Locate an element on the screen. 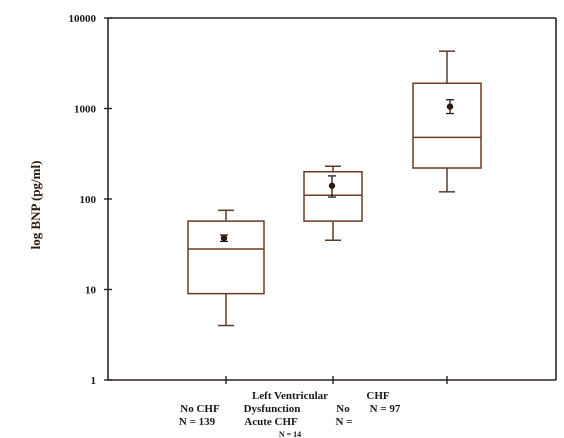 This screenshot has width=564, height=438. y-tick-label: 1 is located at coordinates (94, 381).